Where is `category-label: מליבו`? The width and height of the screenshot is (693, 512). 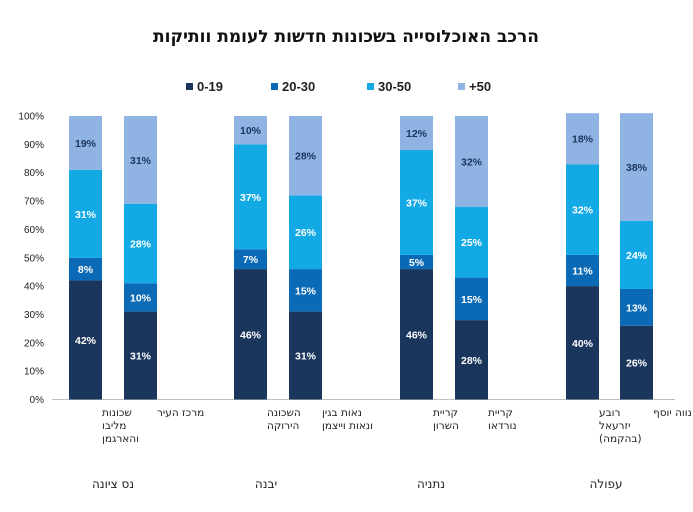
category-label: מליבו is located at coordinates (114, 426).